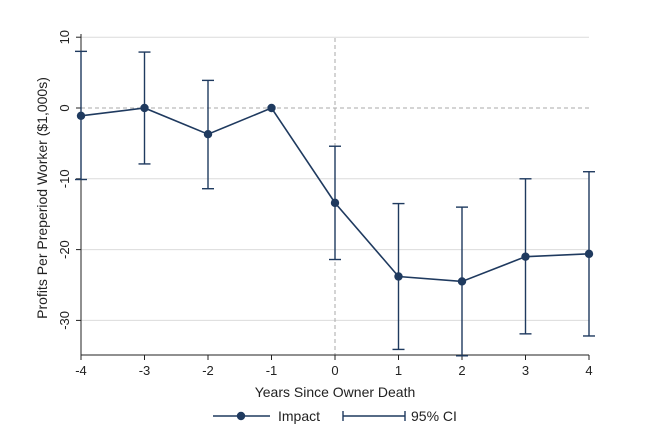  Describe the element at coordinates (64, 249) in the screenshot. I see `y-tick-label-3: -20` at that location.